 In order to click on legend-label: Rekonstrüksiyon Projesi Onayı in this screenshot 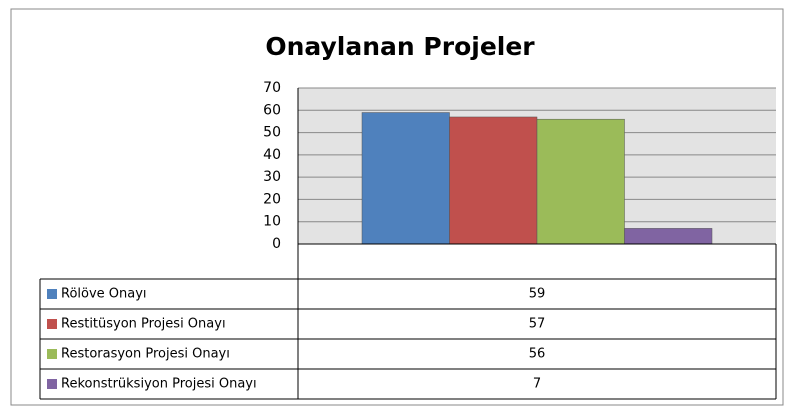, I will do `click(159, 384)`.